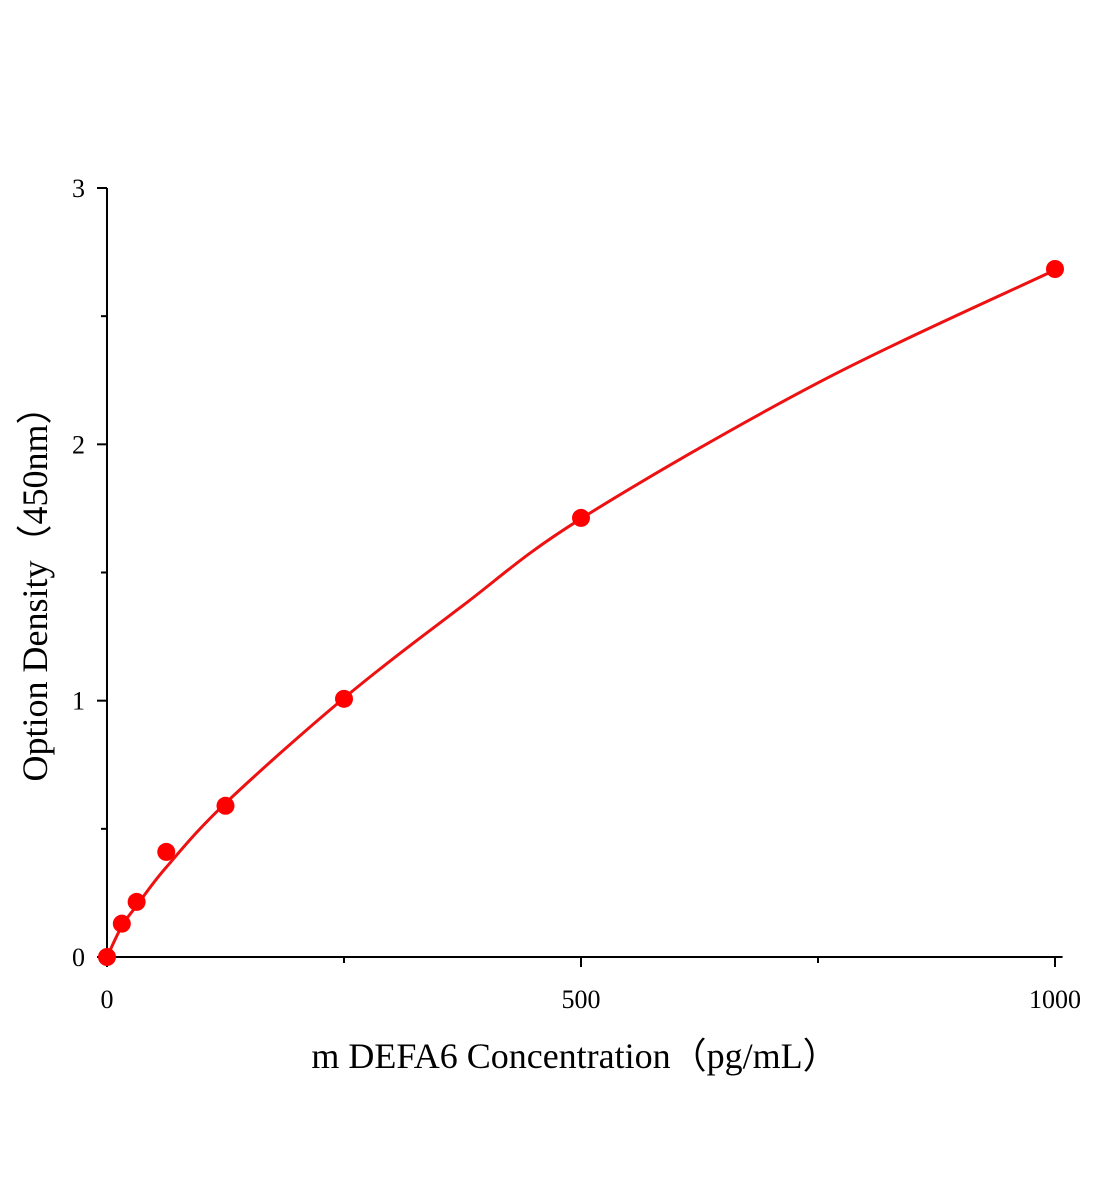  What do you see at coordinates (78, 444) in the screenshot?
I see `y-tick-label: 2` at bounding box center [78, 444].